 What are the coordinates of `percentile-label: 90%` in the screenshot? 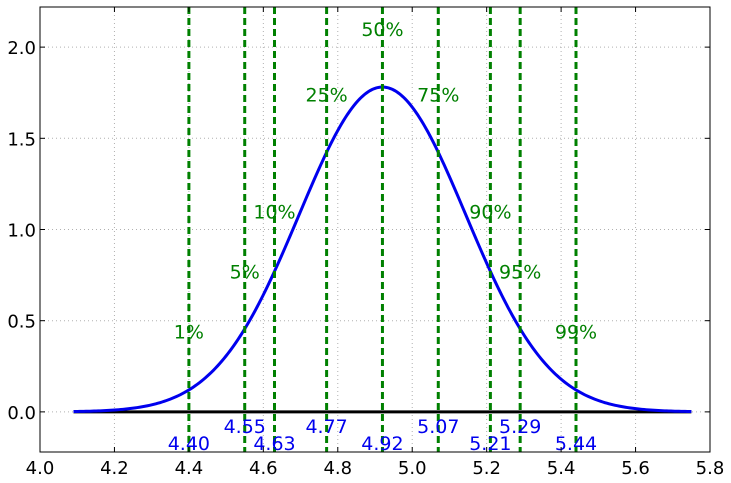 It's located at (490, 212).